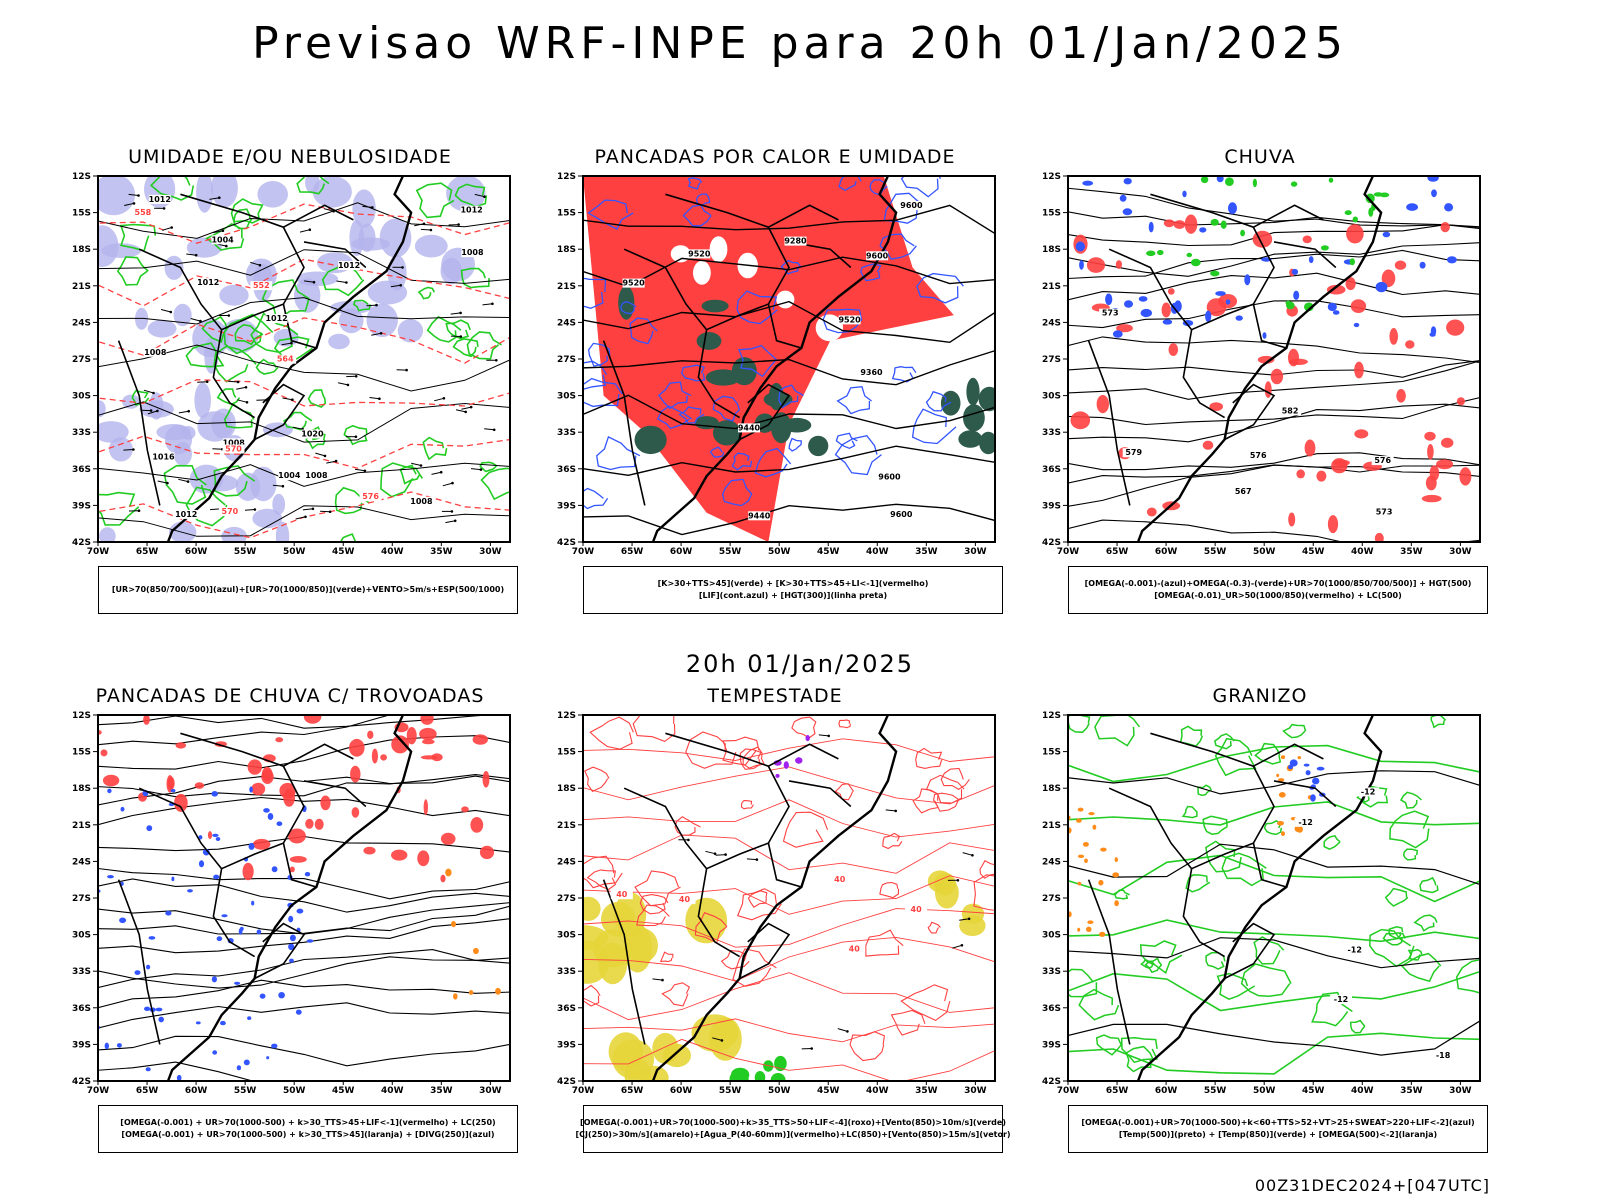 This screenshot has height=1200, width=1600. What do you see at coordinates (279, 504) in the screenshot?
I see `humidity-blue-area` at bounding box center [279, 504].